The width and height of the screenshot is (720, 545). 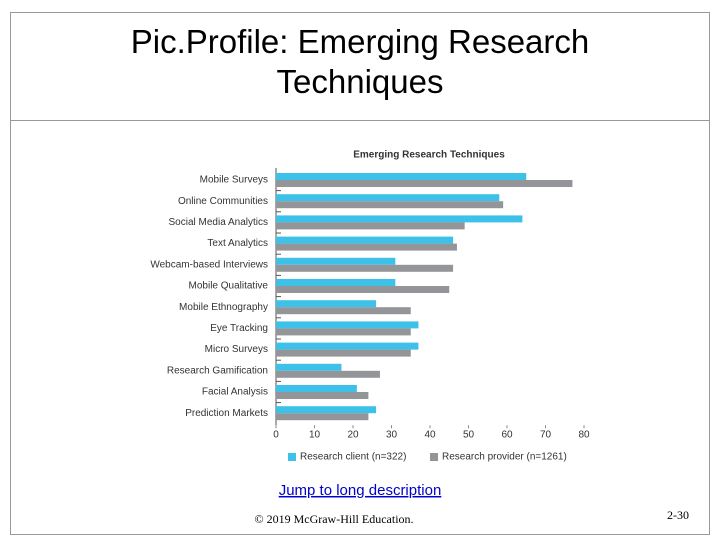 I want to click on y-tick-label: Mobile Surveys, so click(x=234, y=180).